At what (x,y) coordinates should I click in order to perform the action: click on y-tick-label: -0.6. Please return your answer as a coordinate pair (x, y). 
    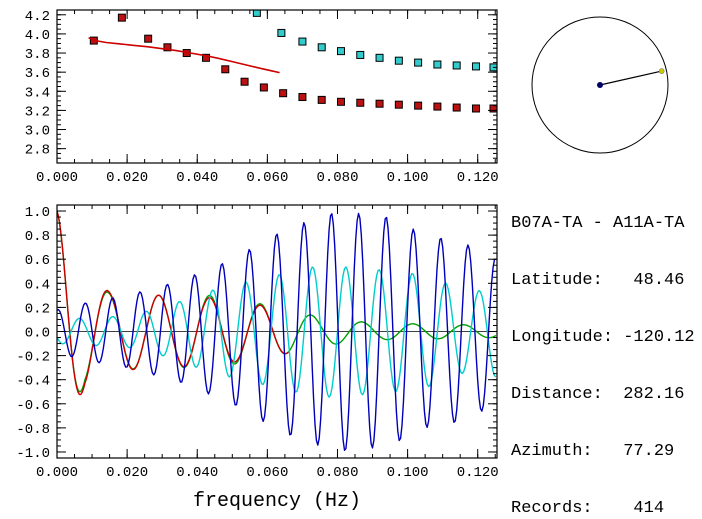
    Looking at the image, I should click on (33, 406).